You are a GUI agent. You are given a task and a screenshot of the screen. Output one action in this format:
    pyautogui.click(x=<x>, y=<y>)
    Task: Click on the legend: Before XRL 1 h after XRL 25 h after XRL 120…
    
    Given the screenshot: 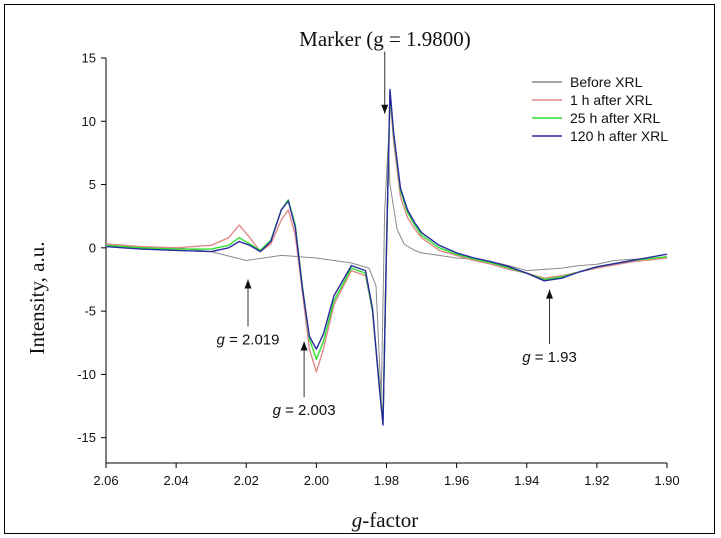 What is the action you would take?
    pyautogui.click(x=600, y=109)
    